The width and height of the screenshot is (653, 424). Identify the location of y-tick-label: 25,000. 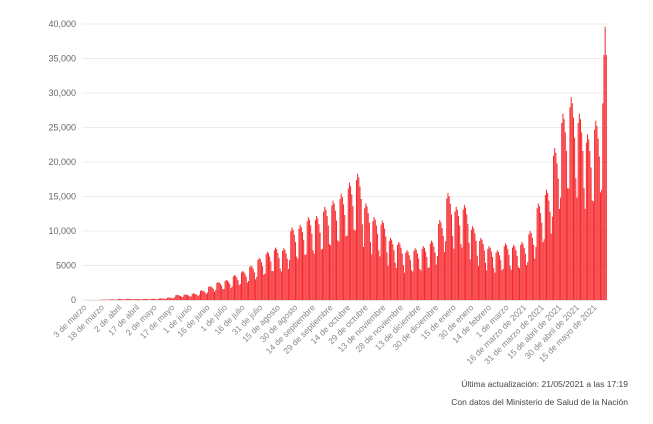
(62, 128).